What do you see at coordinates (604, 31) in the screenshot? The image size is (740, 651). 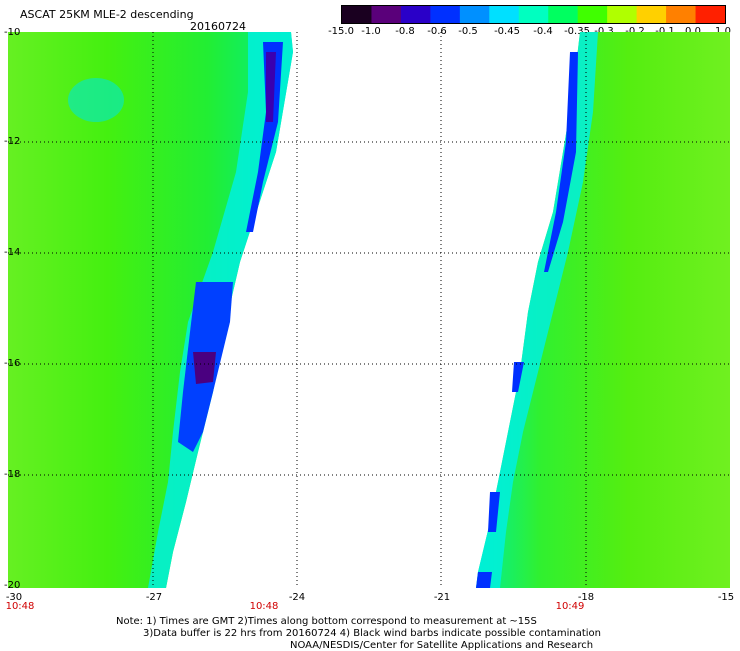 I see `colorbar-label: -0.3` at bounding box center [604, 31].